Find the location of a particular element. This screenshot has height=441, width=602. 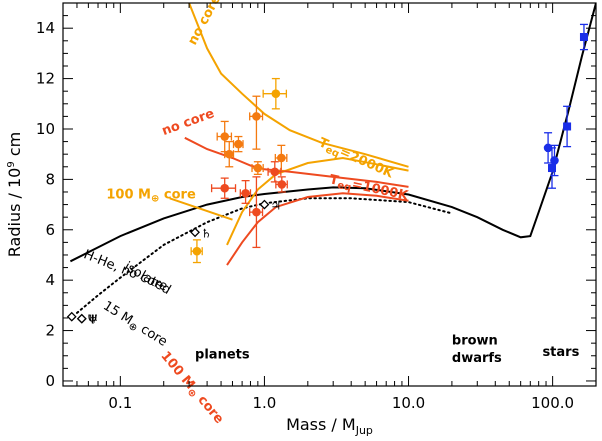

y-tick-label: 14 is located at coordinates (45, 28).